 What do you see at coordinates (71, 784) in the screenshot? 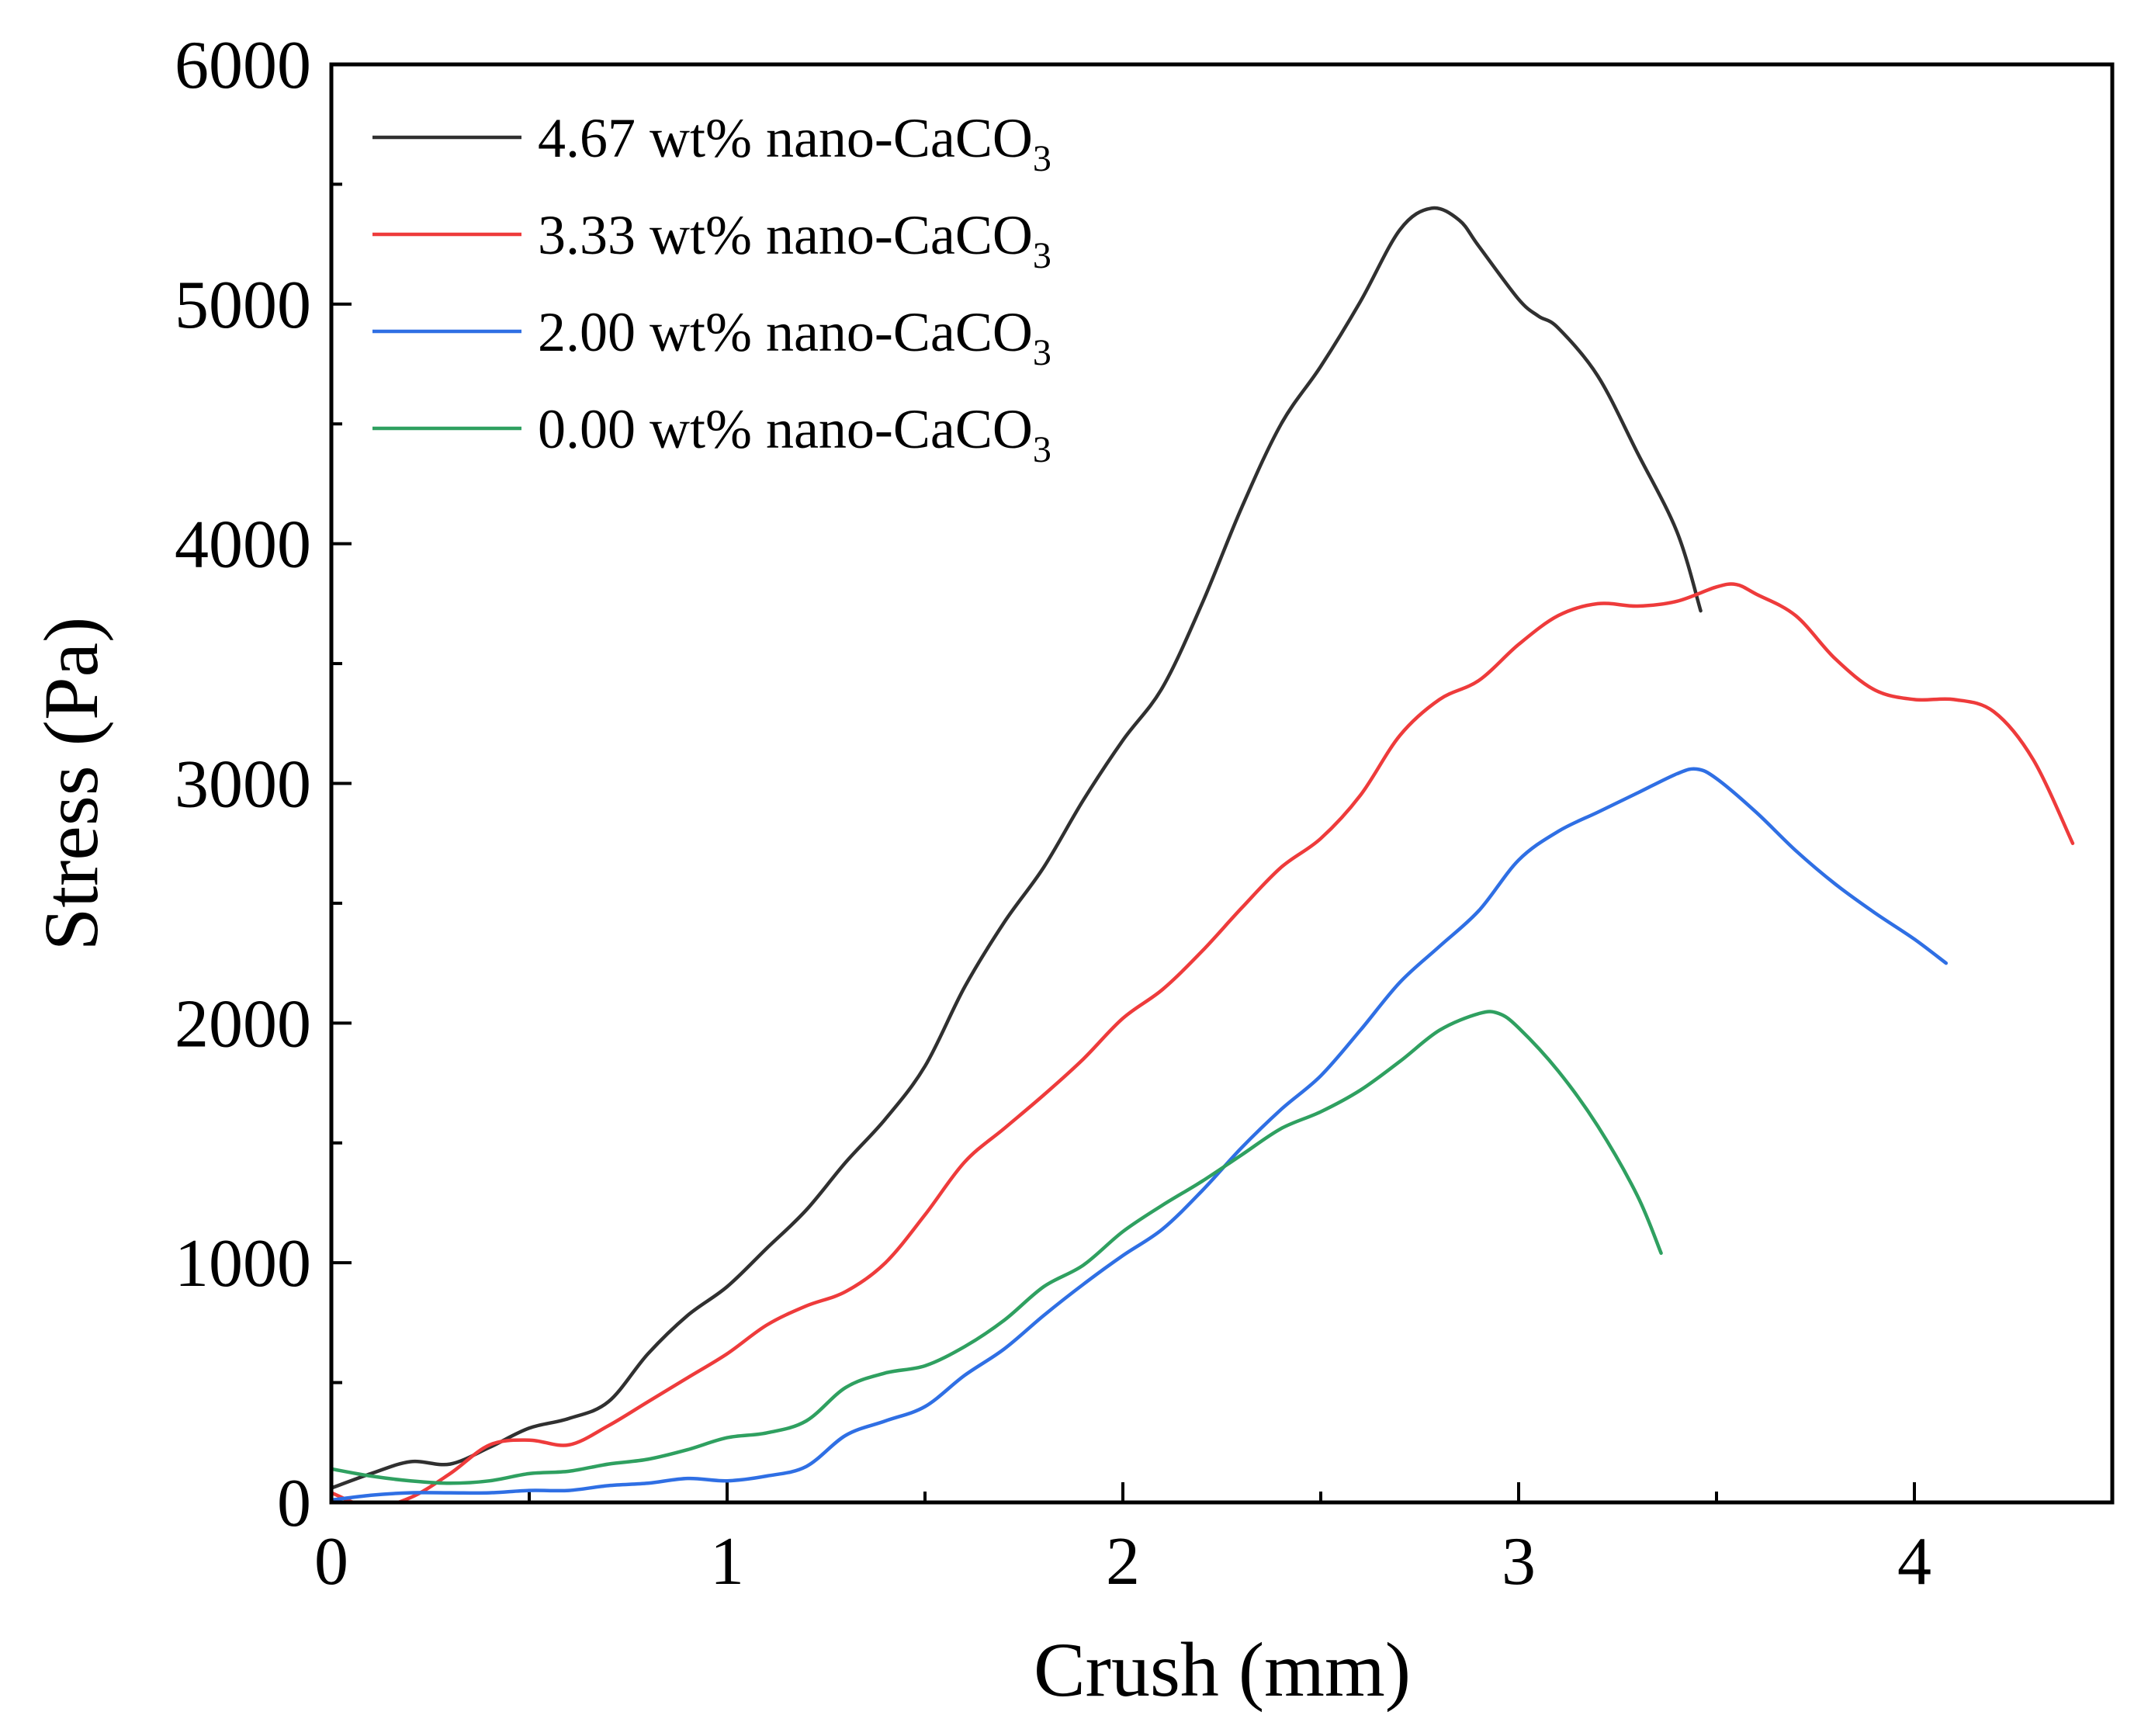
I see `y-axis-title: Stress (Pa)` at bounding box center [71, 784].